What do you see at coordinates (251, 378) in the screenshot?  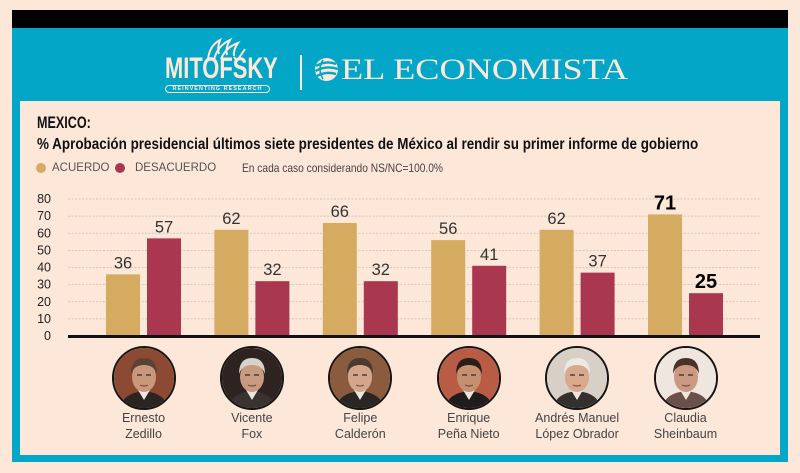 I see `portrait-photo-fox` at bounding box center [251, 378].